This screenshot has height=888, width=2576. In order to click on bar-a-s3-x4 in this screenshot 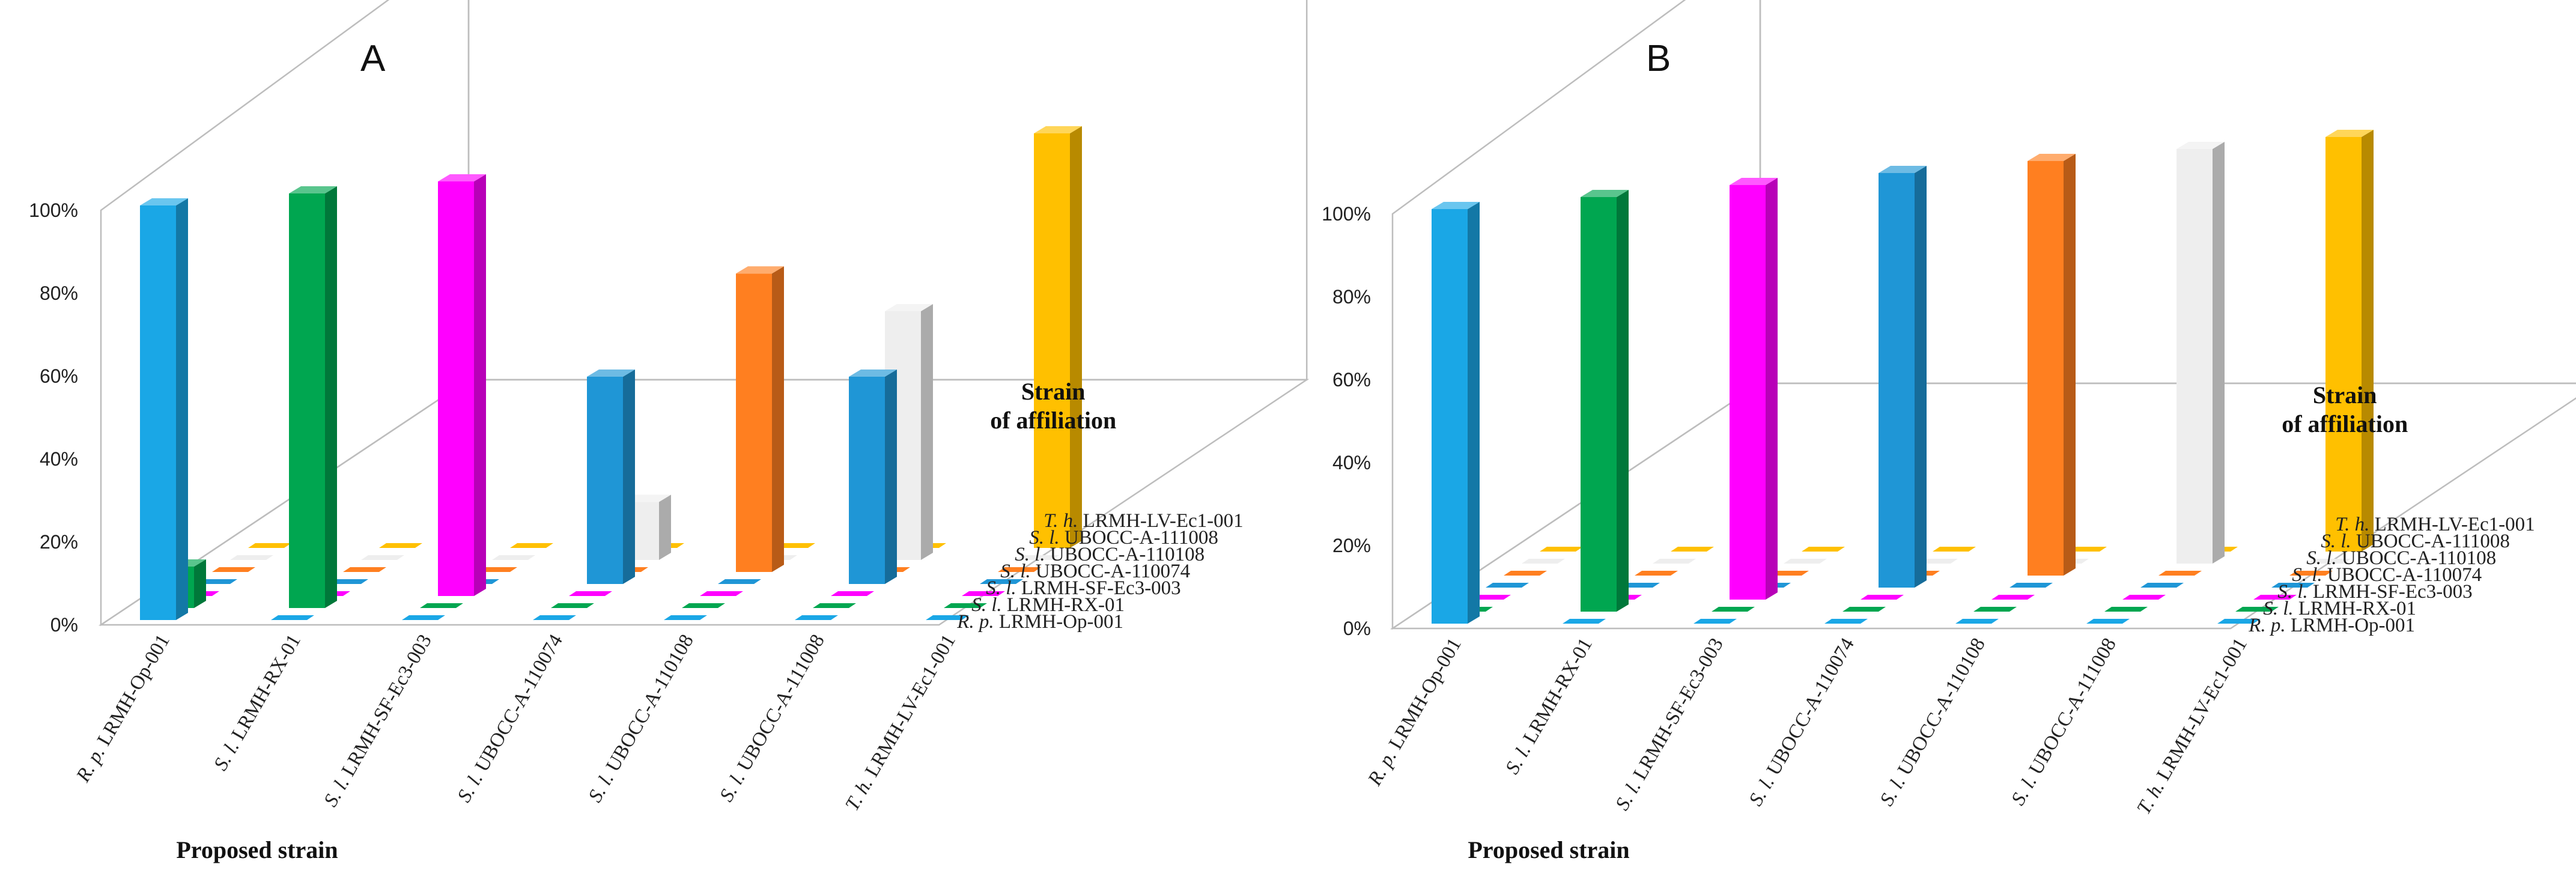, I will do `click(739, 581)`.